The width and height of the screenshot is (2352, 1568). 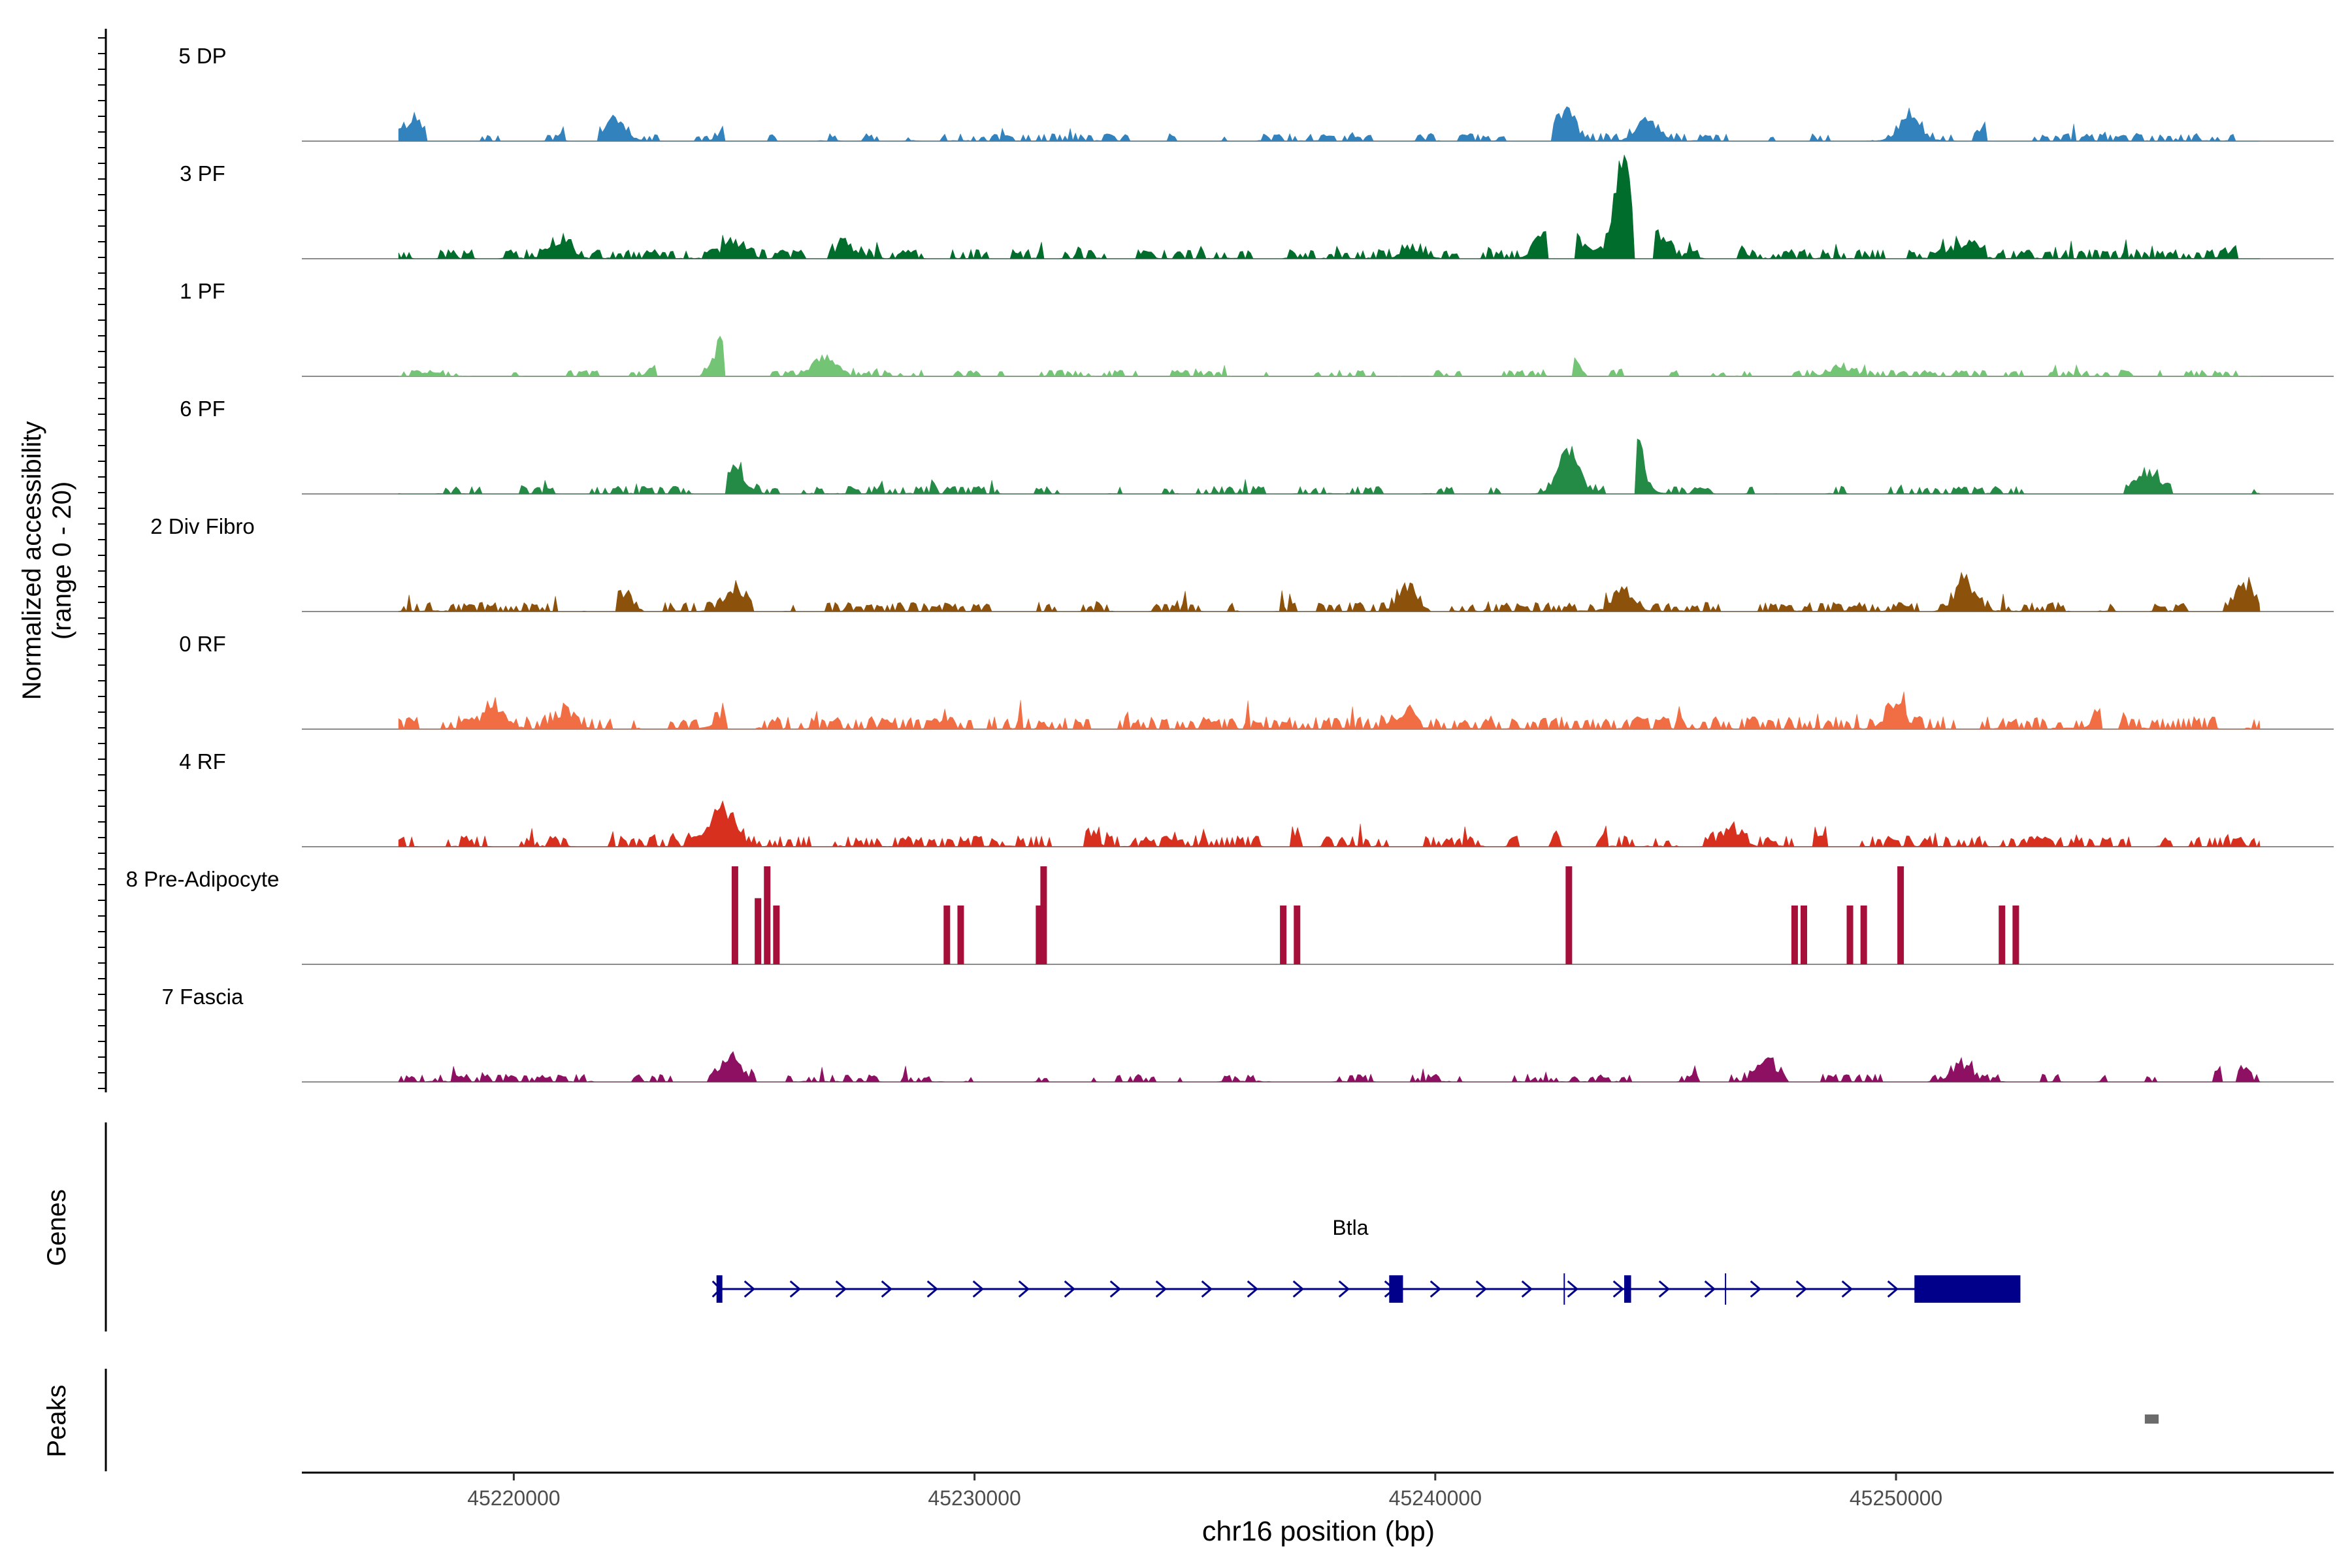 I want to click on y-axis-label: Normalized accessibility, so click(x=32, y=560).